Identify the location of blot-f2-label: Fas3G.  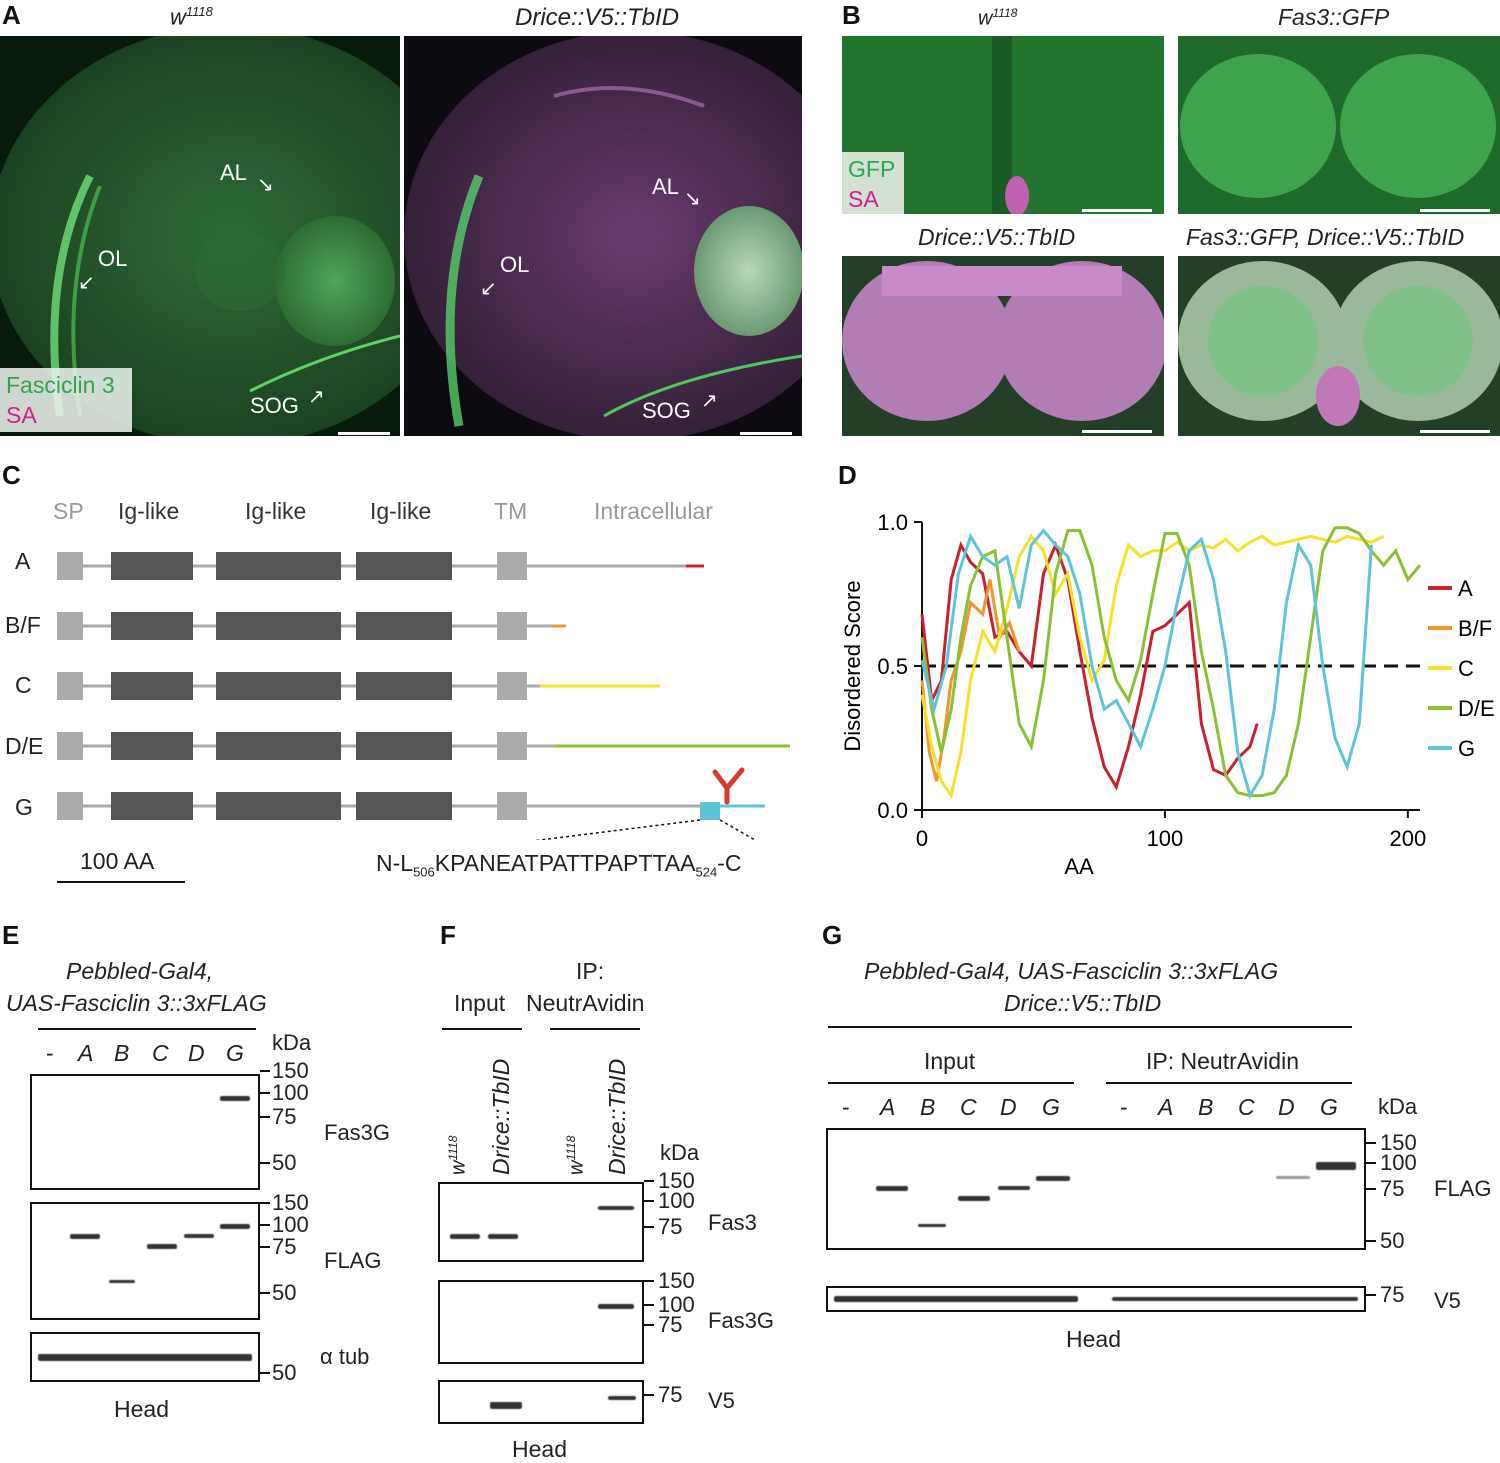
(741, 1320).